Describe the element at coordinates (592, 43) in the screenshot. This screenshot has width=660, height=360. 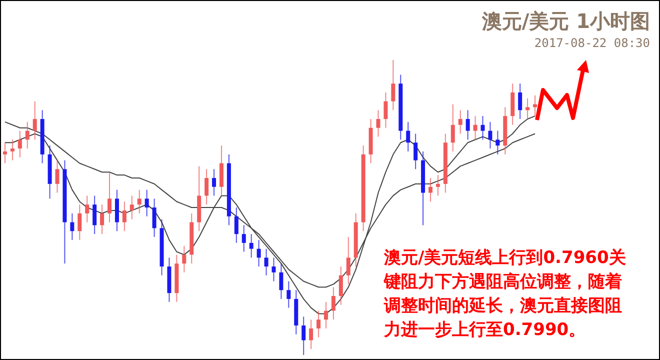
I see `text: 2017-08-22 08:30` at that location.